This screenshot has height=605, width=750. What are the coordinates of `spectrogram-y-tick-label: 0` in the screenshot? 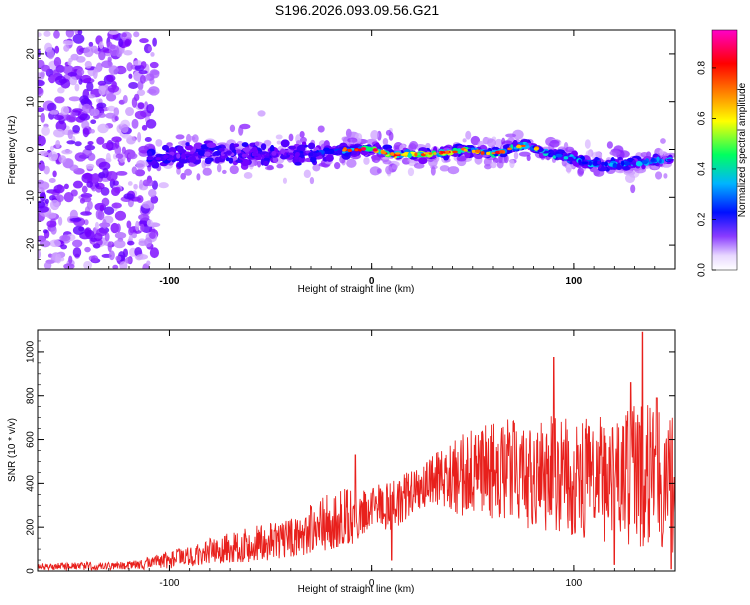 It's located at (31, 149).